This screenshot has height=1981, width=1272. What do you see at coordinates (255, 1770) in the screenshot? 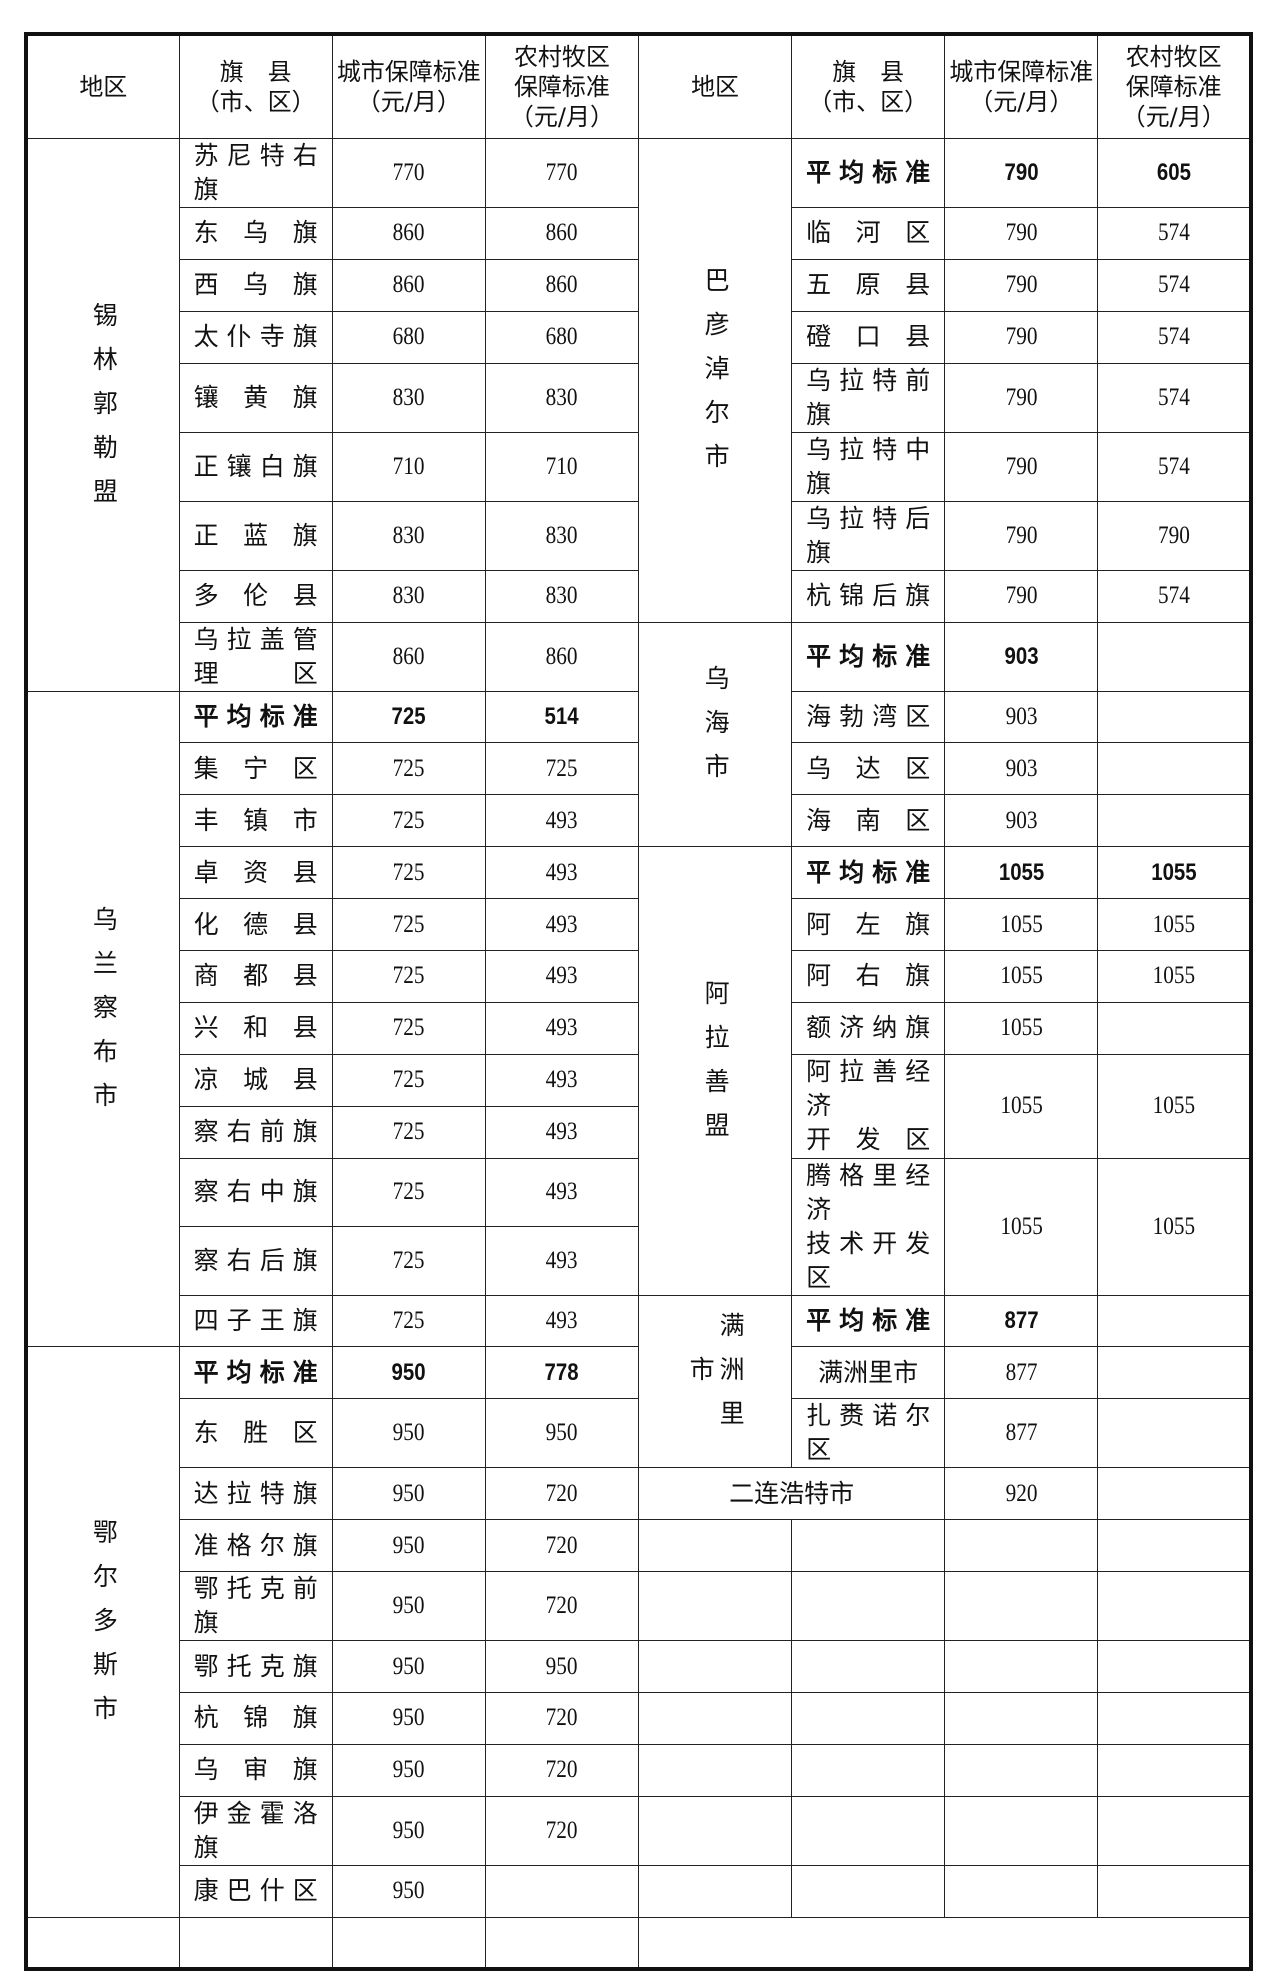
I see `district-name: 乌审旗` at bounding box center [255, 1770].